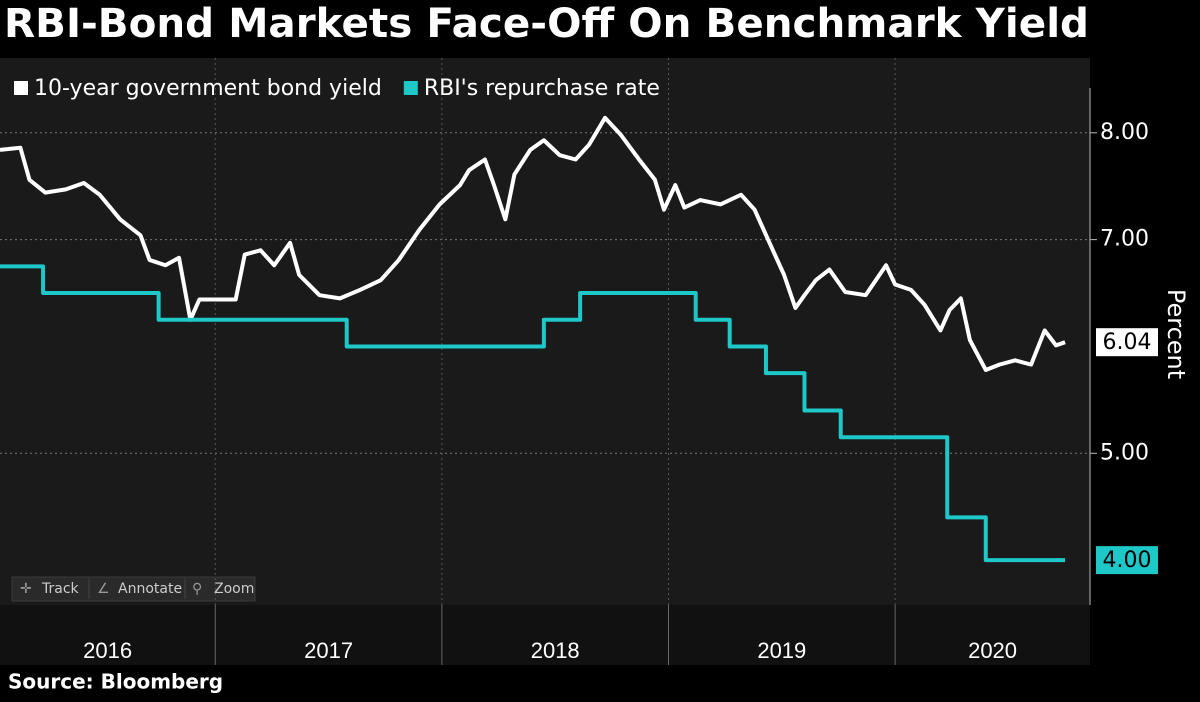 The width and height of the screenshot is (1200, 702). I want to click on toolbar-button: Zoom, so click(234, 589).